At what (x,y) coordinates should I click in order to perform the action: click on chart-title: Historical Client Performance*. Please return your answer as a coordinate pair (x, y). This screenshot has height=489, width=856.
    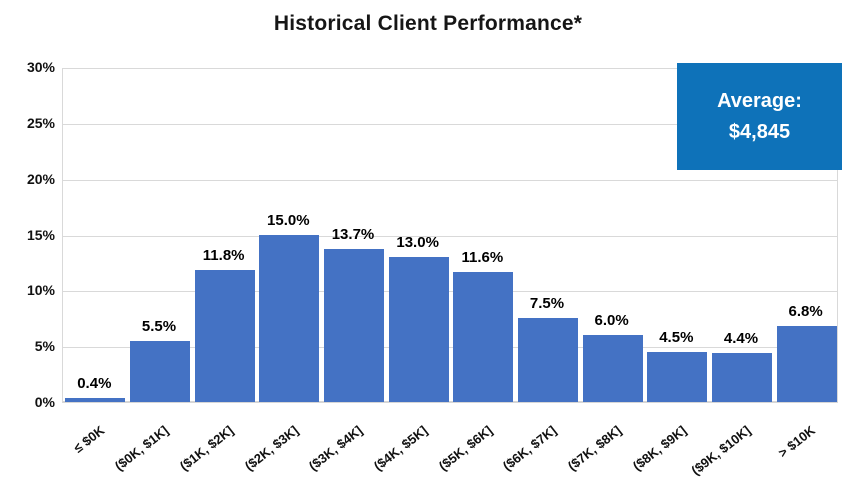
    Looking at the image, I should click on (428, 23).